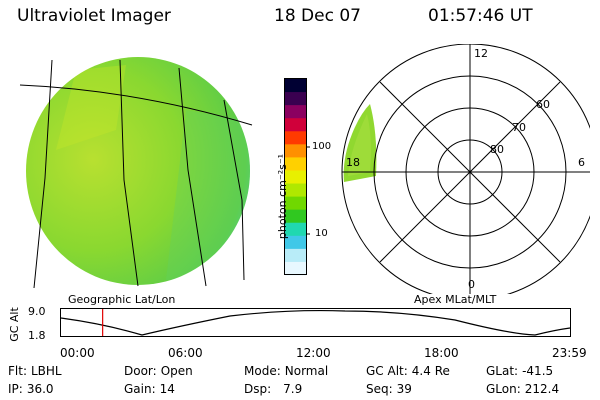  What do you see at coordinates (306, 371) in the screenshot?
I see `mode-value: Normal` at bounding box center [306, 371].